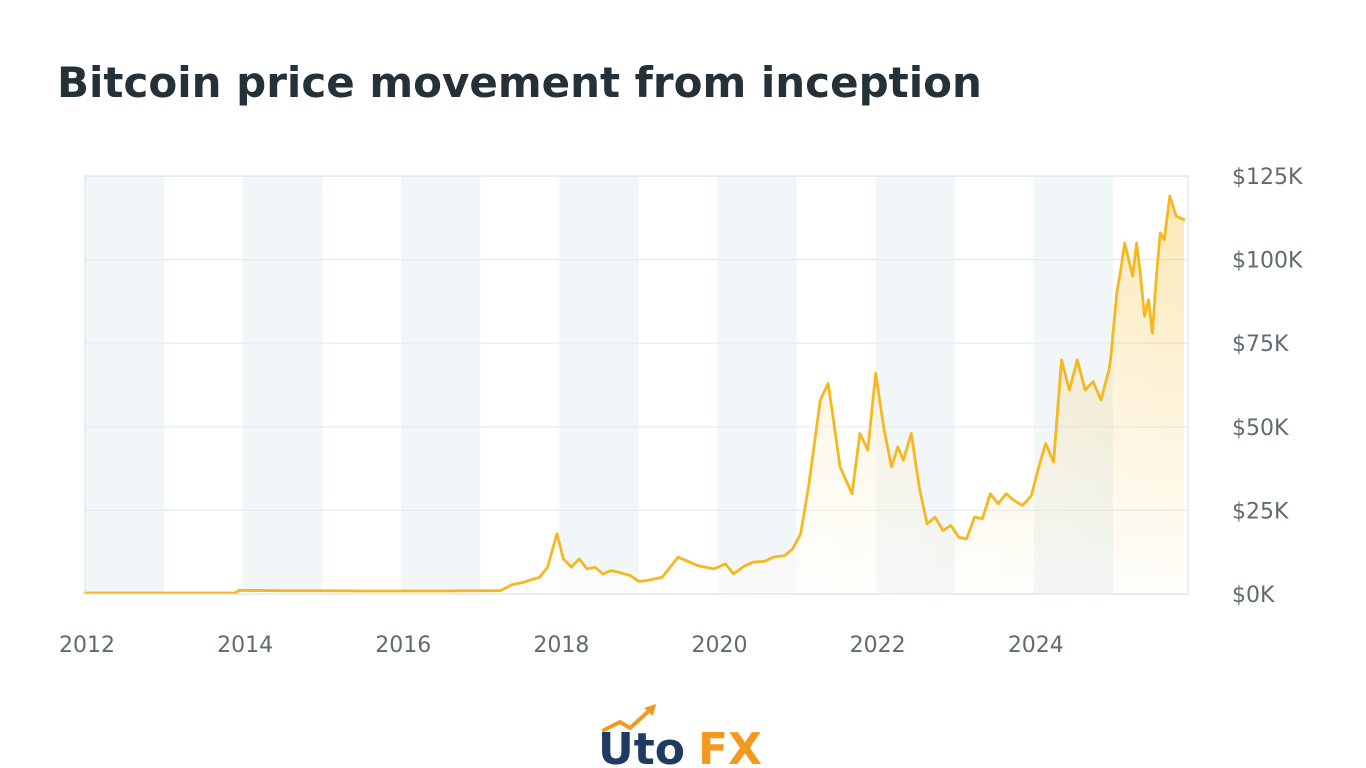 The width and height of the screenshot is (1366, 768). Describe the element at coordinates (245, 645) in the screenshot. I see `x-tick-label: 2014` at that location.